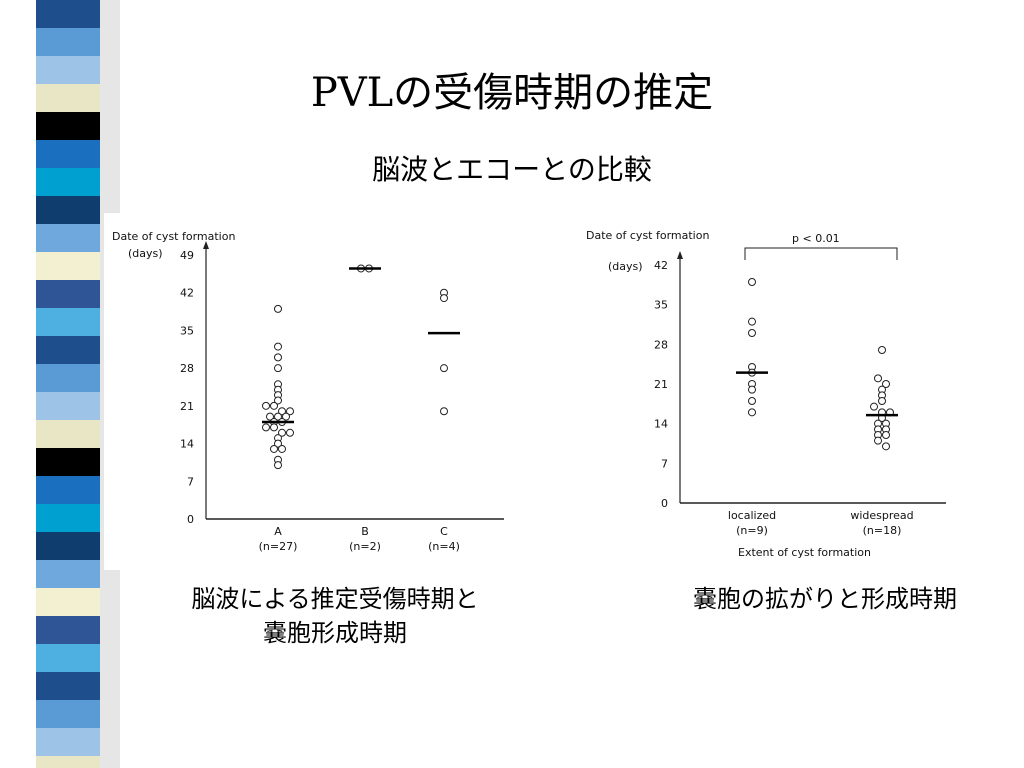 This screenshot has width=1024, height=768. Describe the element at coordinates (365, 531) in the screenshot. I see `x-tick-label: B` at that location.